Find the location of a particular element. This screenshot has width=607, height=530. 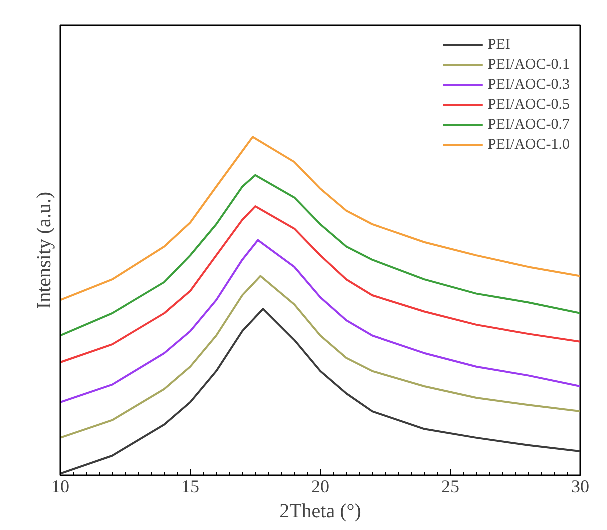

legend-label: PEI/AOC-0.3 is located at coordinates (529, 85).